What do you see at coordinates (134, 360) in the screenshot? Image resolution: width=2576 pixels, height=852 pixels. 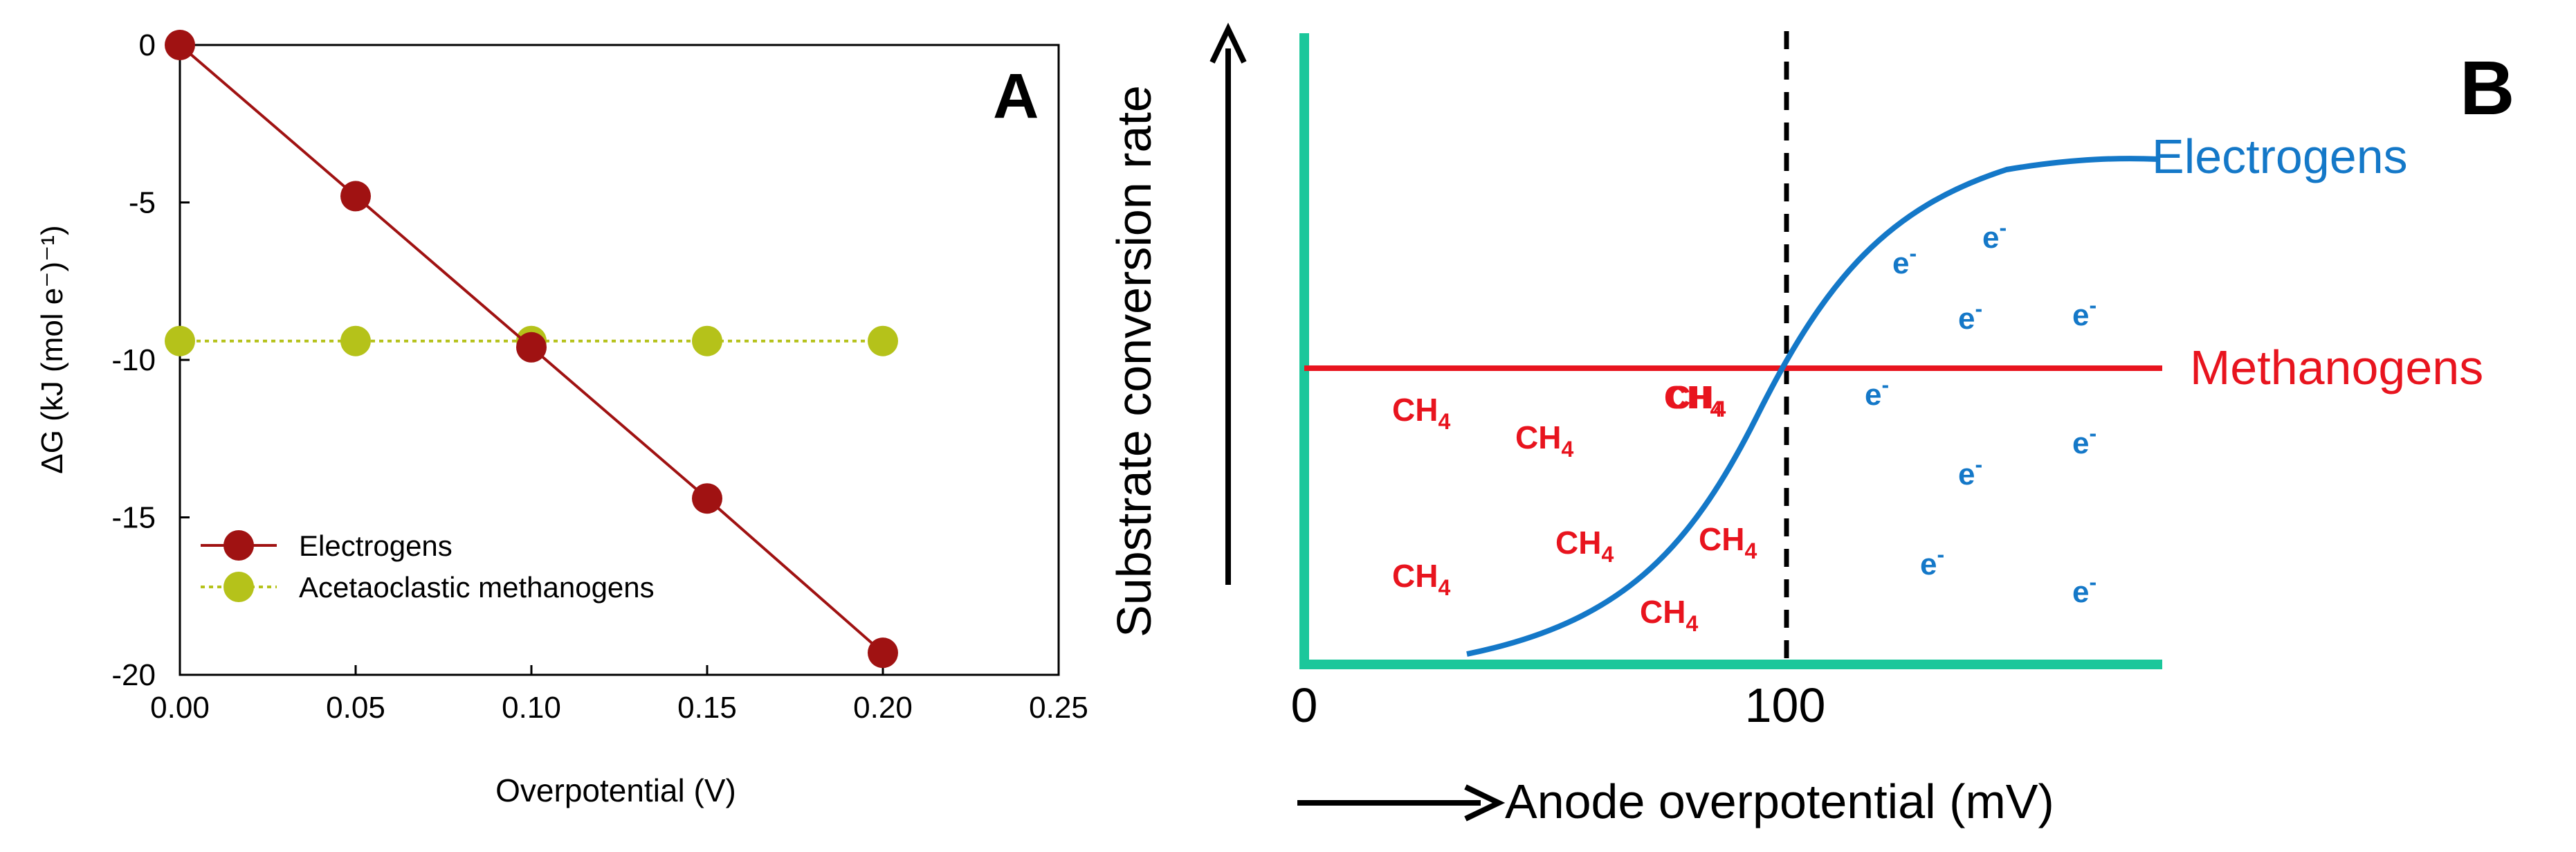 I see `panel-a-y-tick-label: -10` at bounding box center [134, 360].